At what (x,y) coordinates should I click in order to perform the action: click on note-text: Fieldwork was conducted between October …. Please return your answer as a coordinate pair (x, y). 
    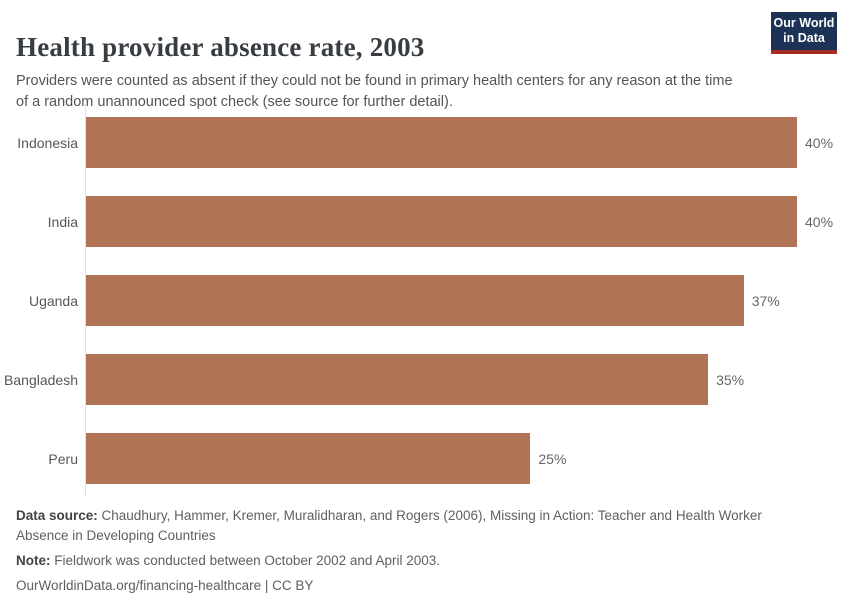
    Looking at the image, I should click on (245, 560).